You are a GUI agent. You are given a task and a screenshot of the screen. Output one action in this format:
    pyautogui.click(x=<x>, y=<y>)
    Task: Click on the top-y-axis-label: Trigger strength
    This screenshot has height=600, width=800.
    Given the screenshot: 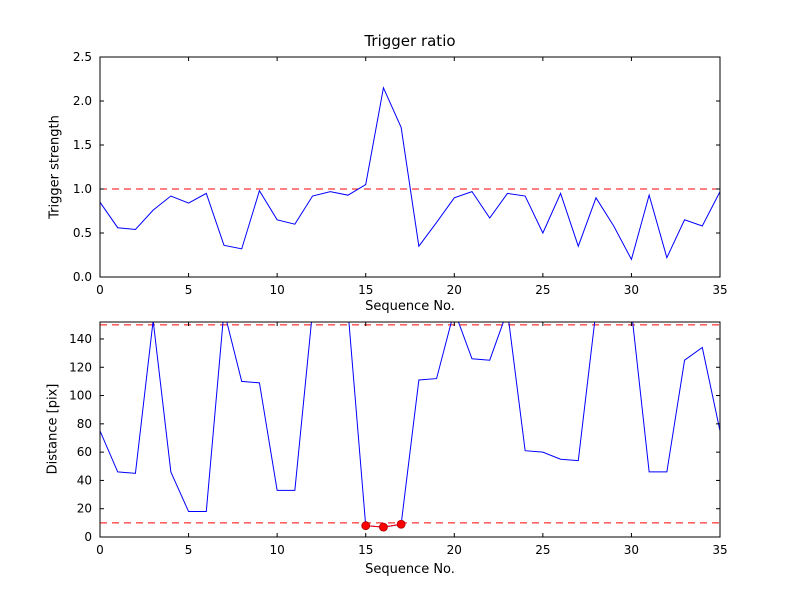 What is the action you would take?
    pyautogui.click(x=55, y=167)
    